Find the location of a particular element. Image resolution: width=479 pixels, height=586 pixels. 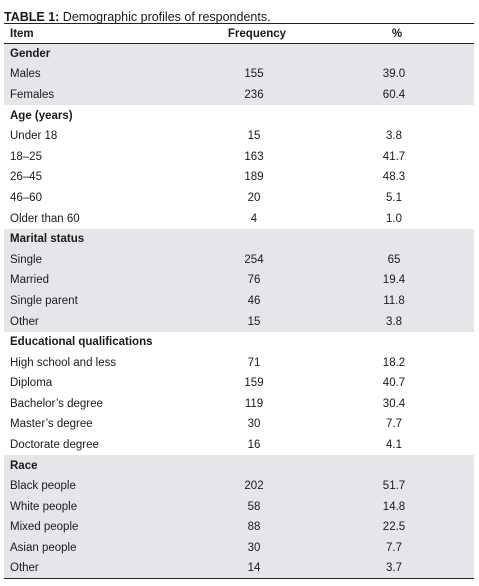

header-item: Item is located at coordinates (99, 33).